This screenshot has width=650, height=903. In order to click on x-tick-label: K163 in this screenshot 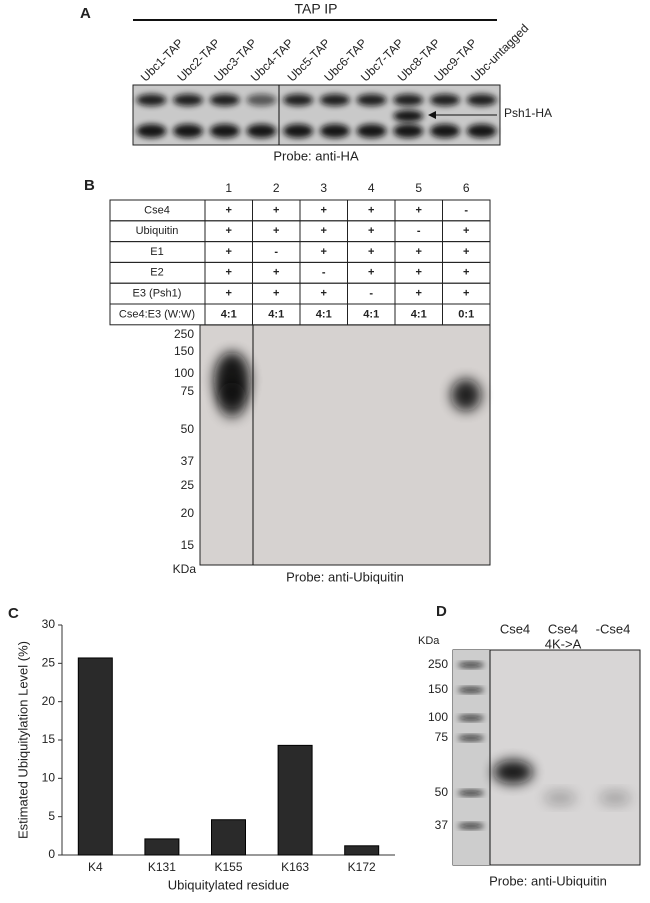, I will do `click(295, 867)`.